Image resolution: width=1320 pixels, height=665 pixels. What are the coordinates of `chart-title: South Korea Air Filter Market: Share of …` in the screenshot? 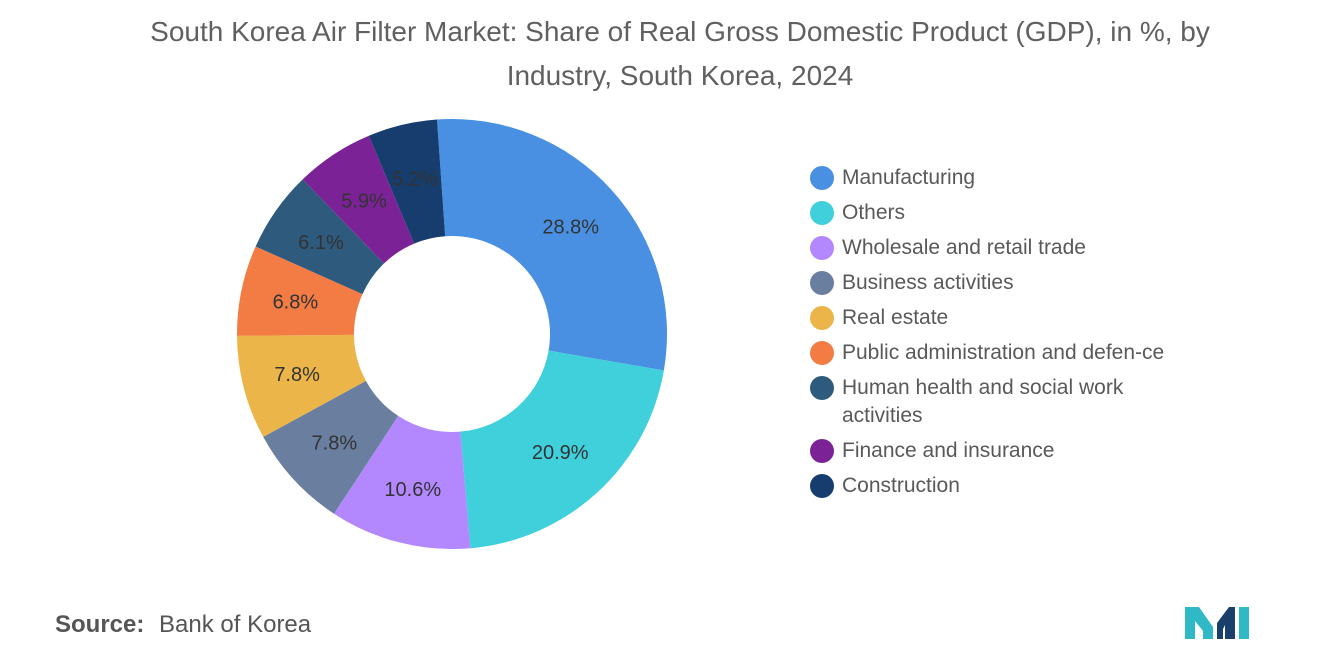 It's located at (680, 53).